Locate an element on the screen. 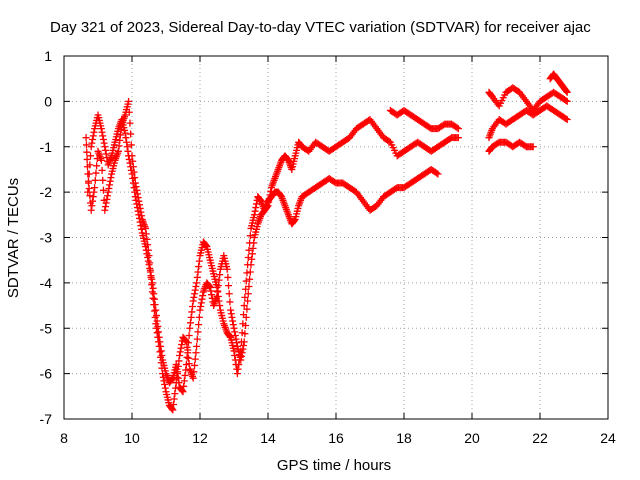 The width and height of the screenshot is (640, 480). x-tick-label: 10 is located at coordinates (132, 438).